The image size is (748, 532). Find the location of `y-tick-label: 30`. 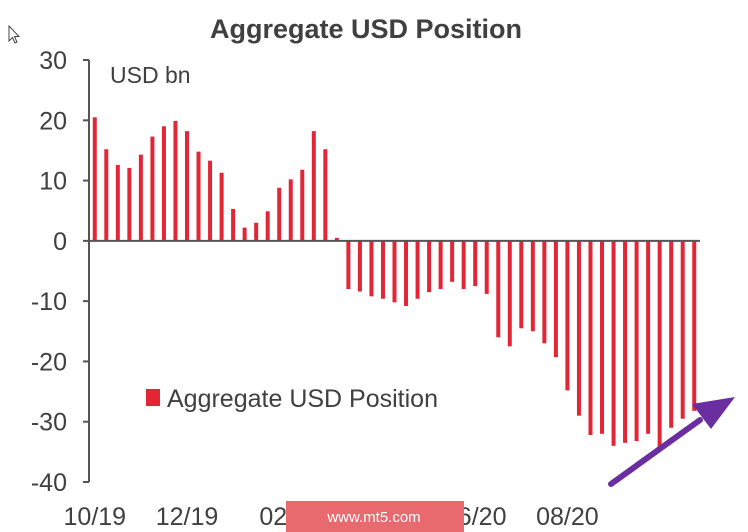

y-tick-label: 30 is located at coordinates (53, 61).